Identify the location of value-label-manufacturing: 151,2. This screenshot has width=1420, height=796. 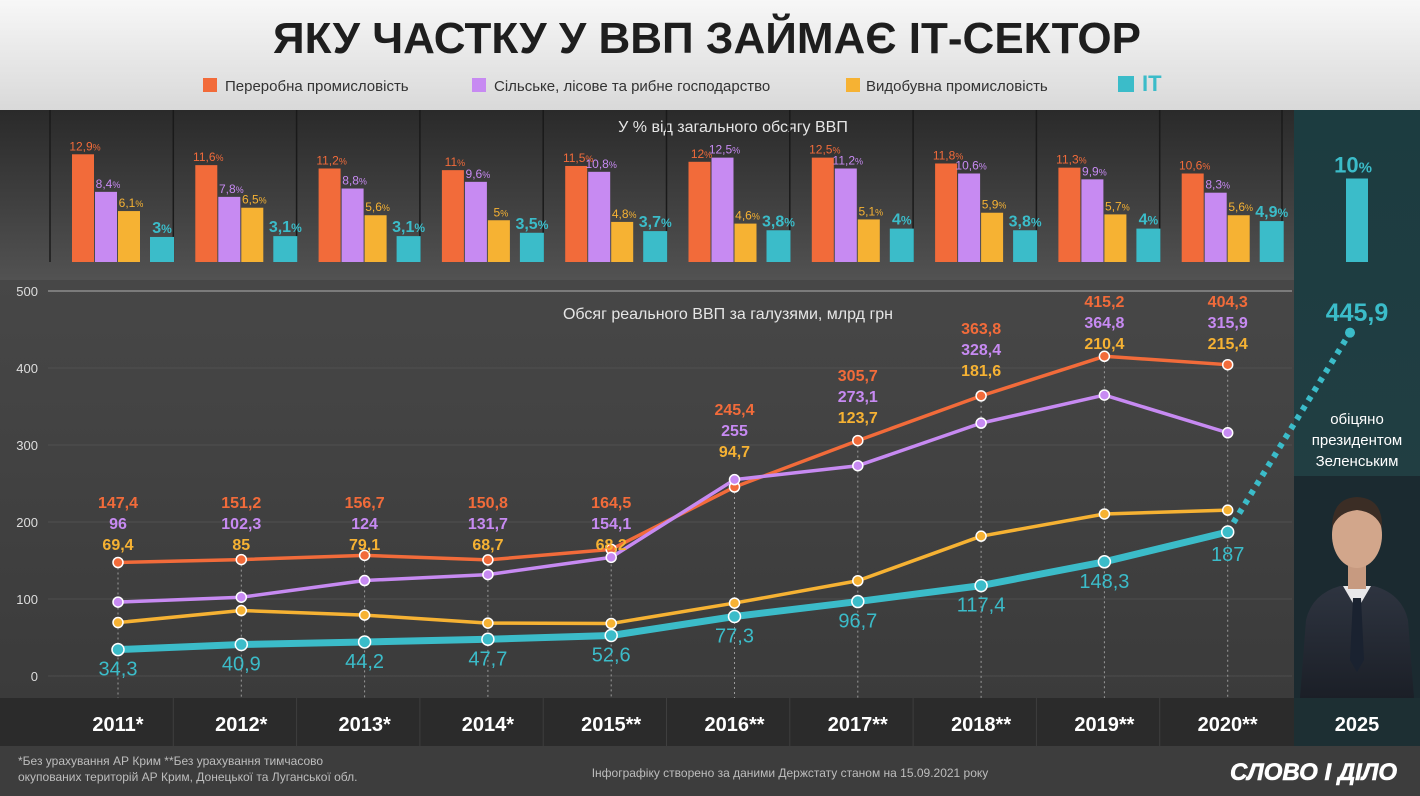
(241, 503).